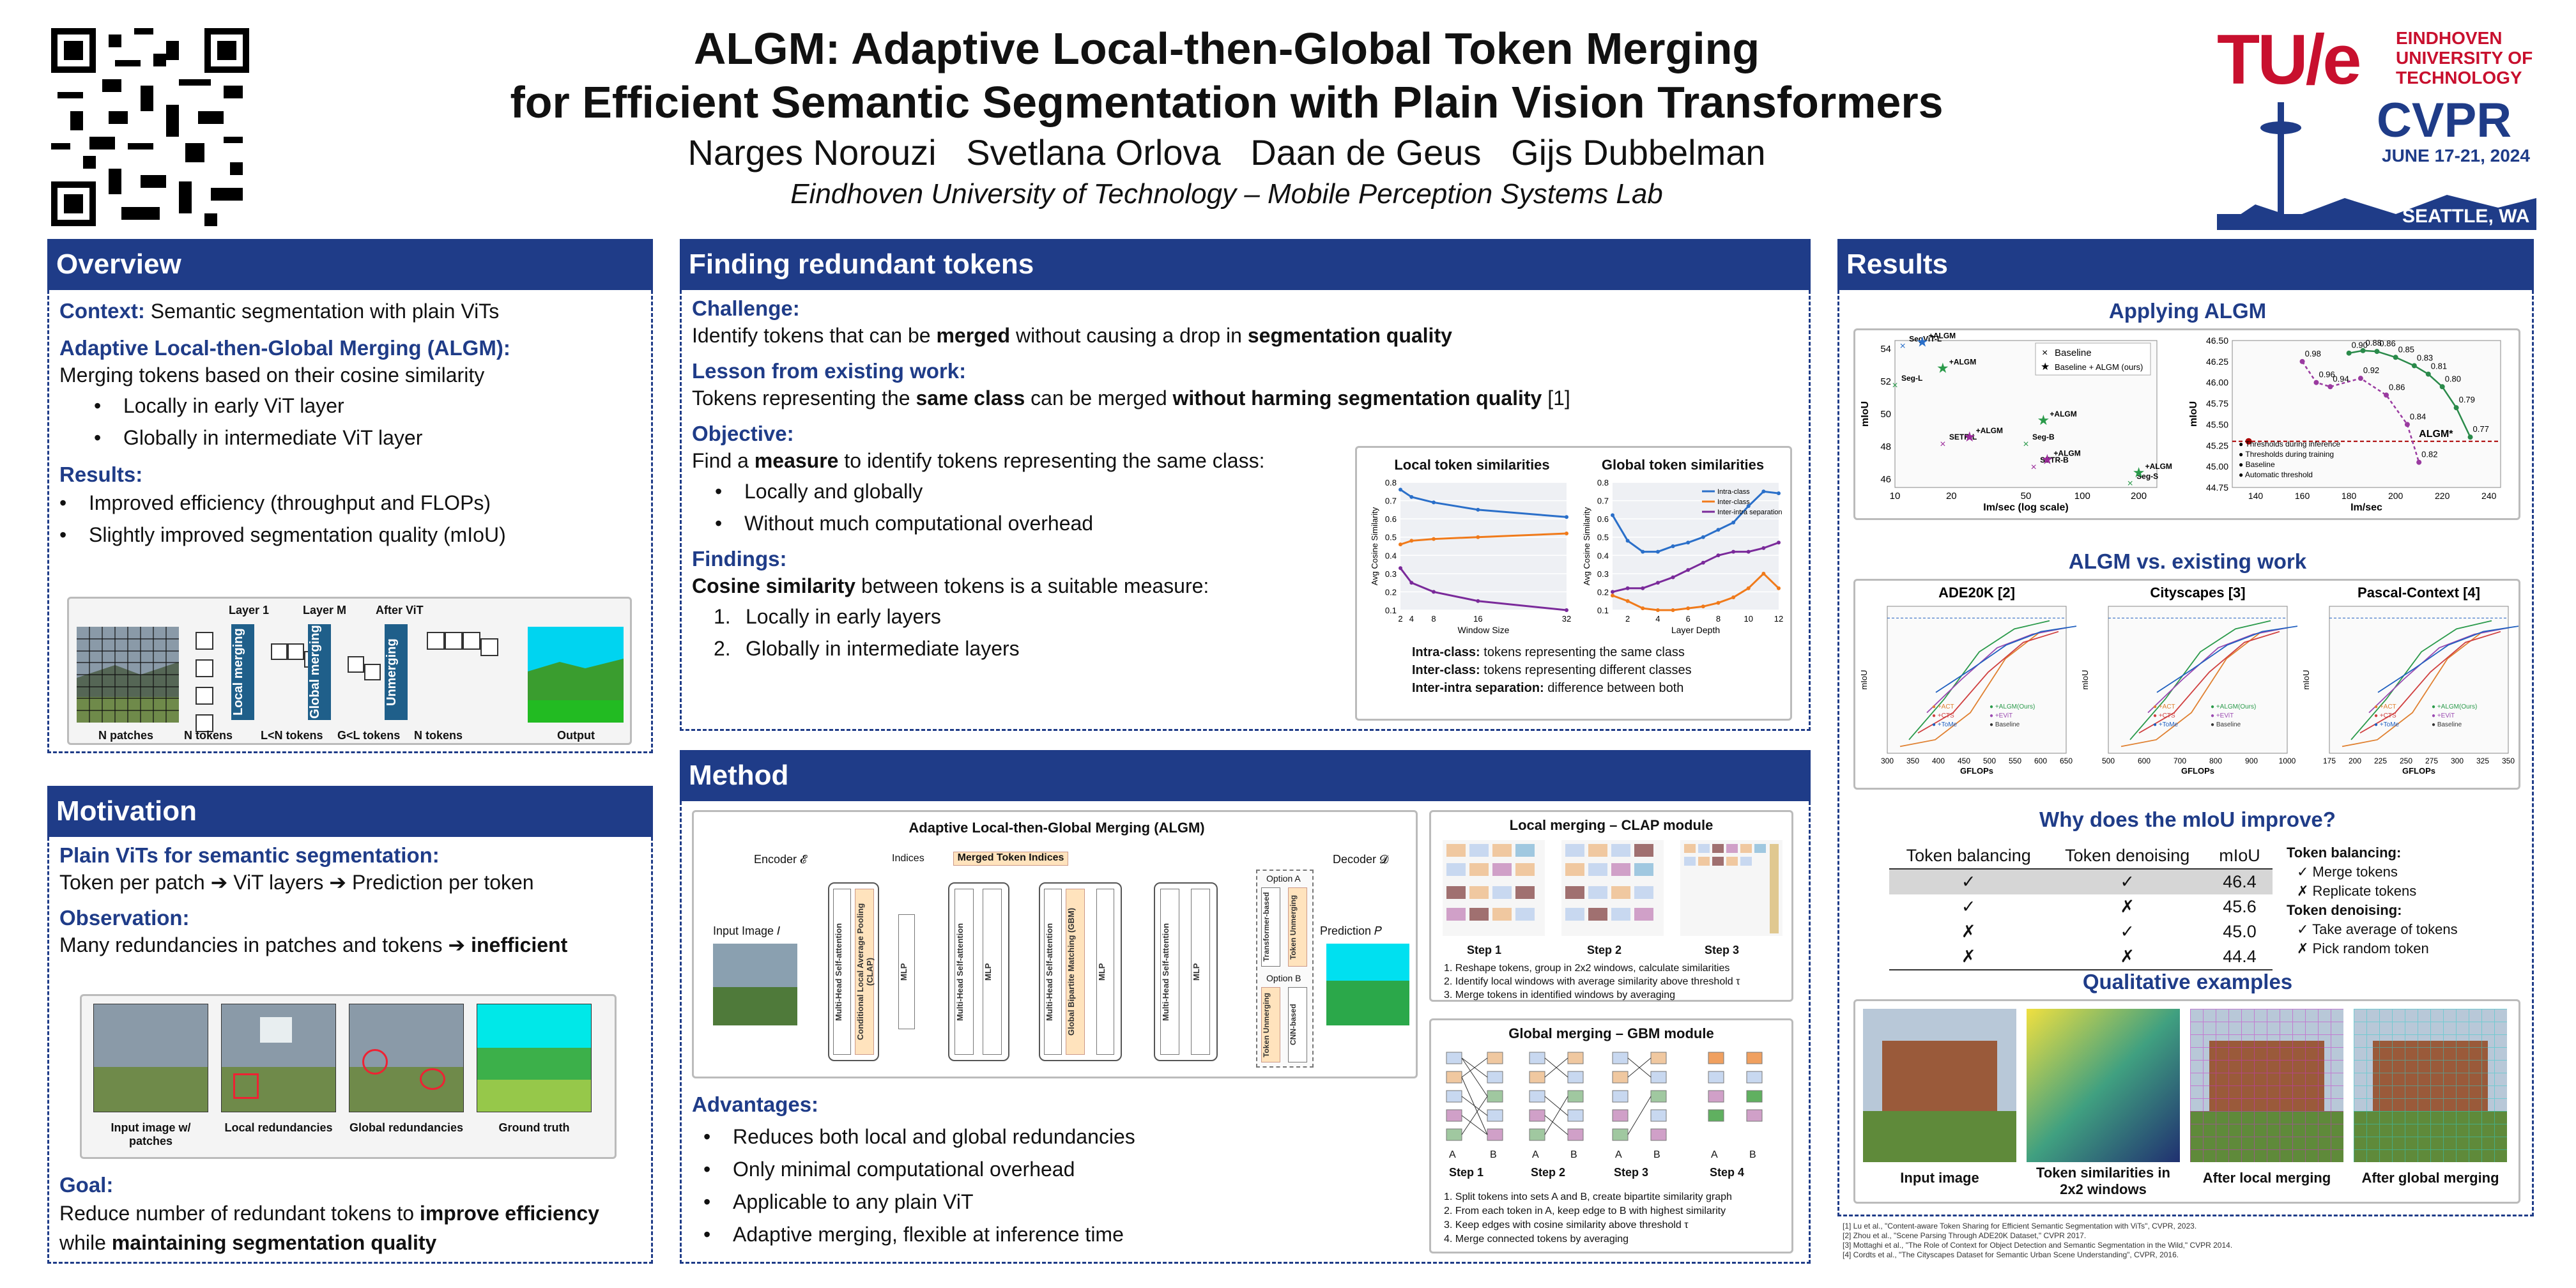 The image size is (2576, 1288). What do you see at coordinates (1611, 1033) in the screenshot?
I see `gbm-title: Global merging – GBM module` at bounding box center [1611, 1033].